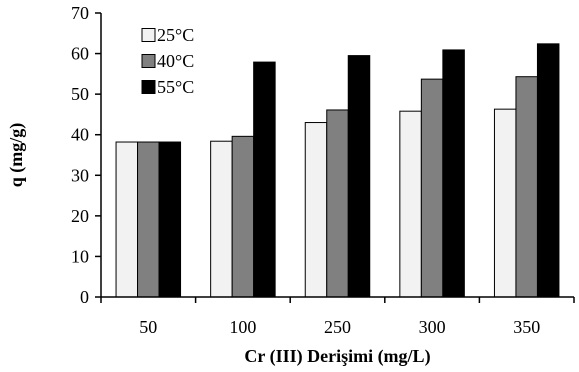 The height and width of the screenshot is (372, 579). What do you see at coordinates (242, 327) in the screenshot?
I see `x-tick-label: 100` at bounding box center [242, 327].